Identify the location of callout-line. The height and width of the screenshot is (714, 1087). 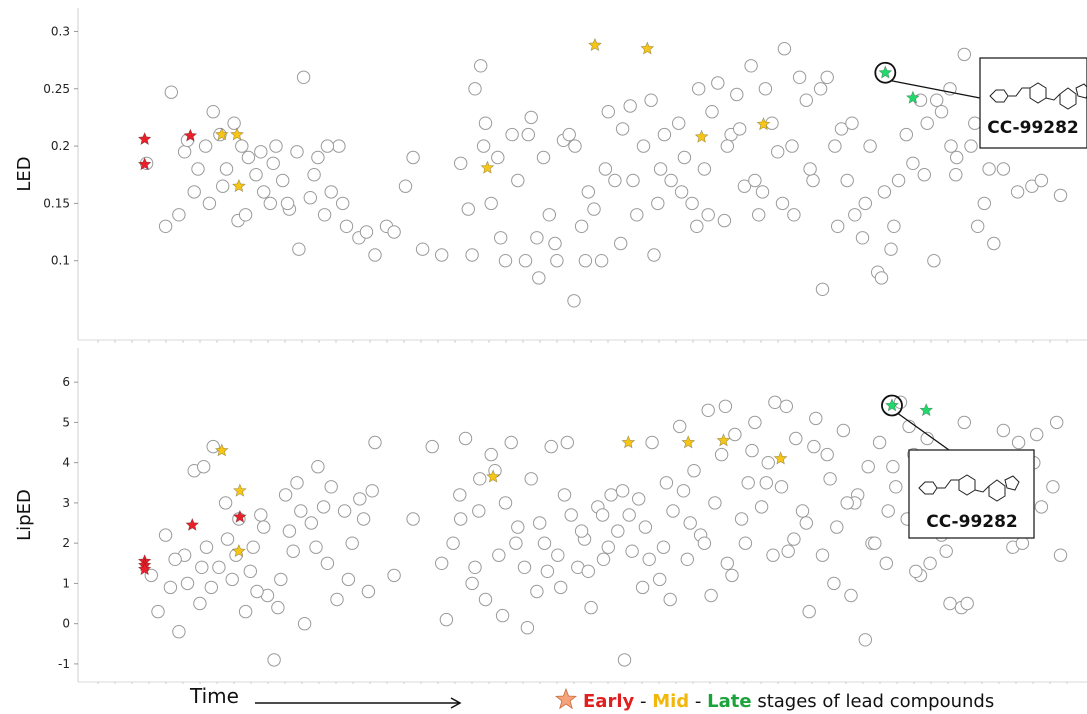
(923, 431).